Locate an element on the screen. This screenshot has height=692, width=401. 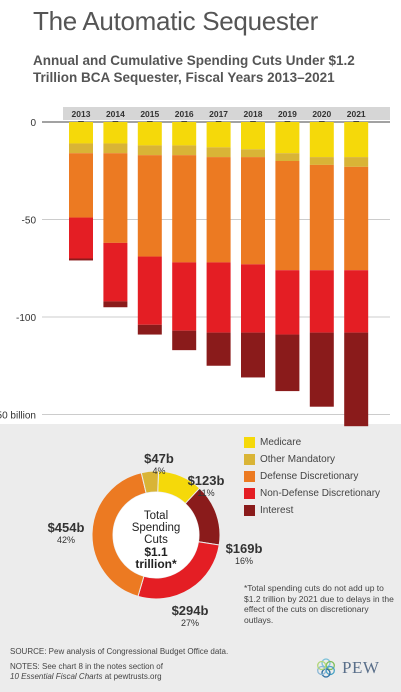
pew-logo-text: PEW is located at coordinates (361, 667).